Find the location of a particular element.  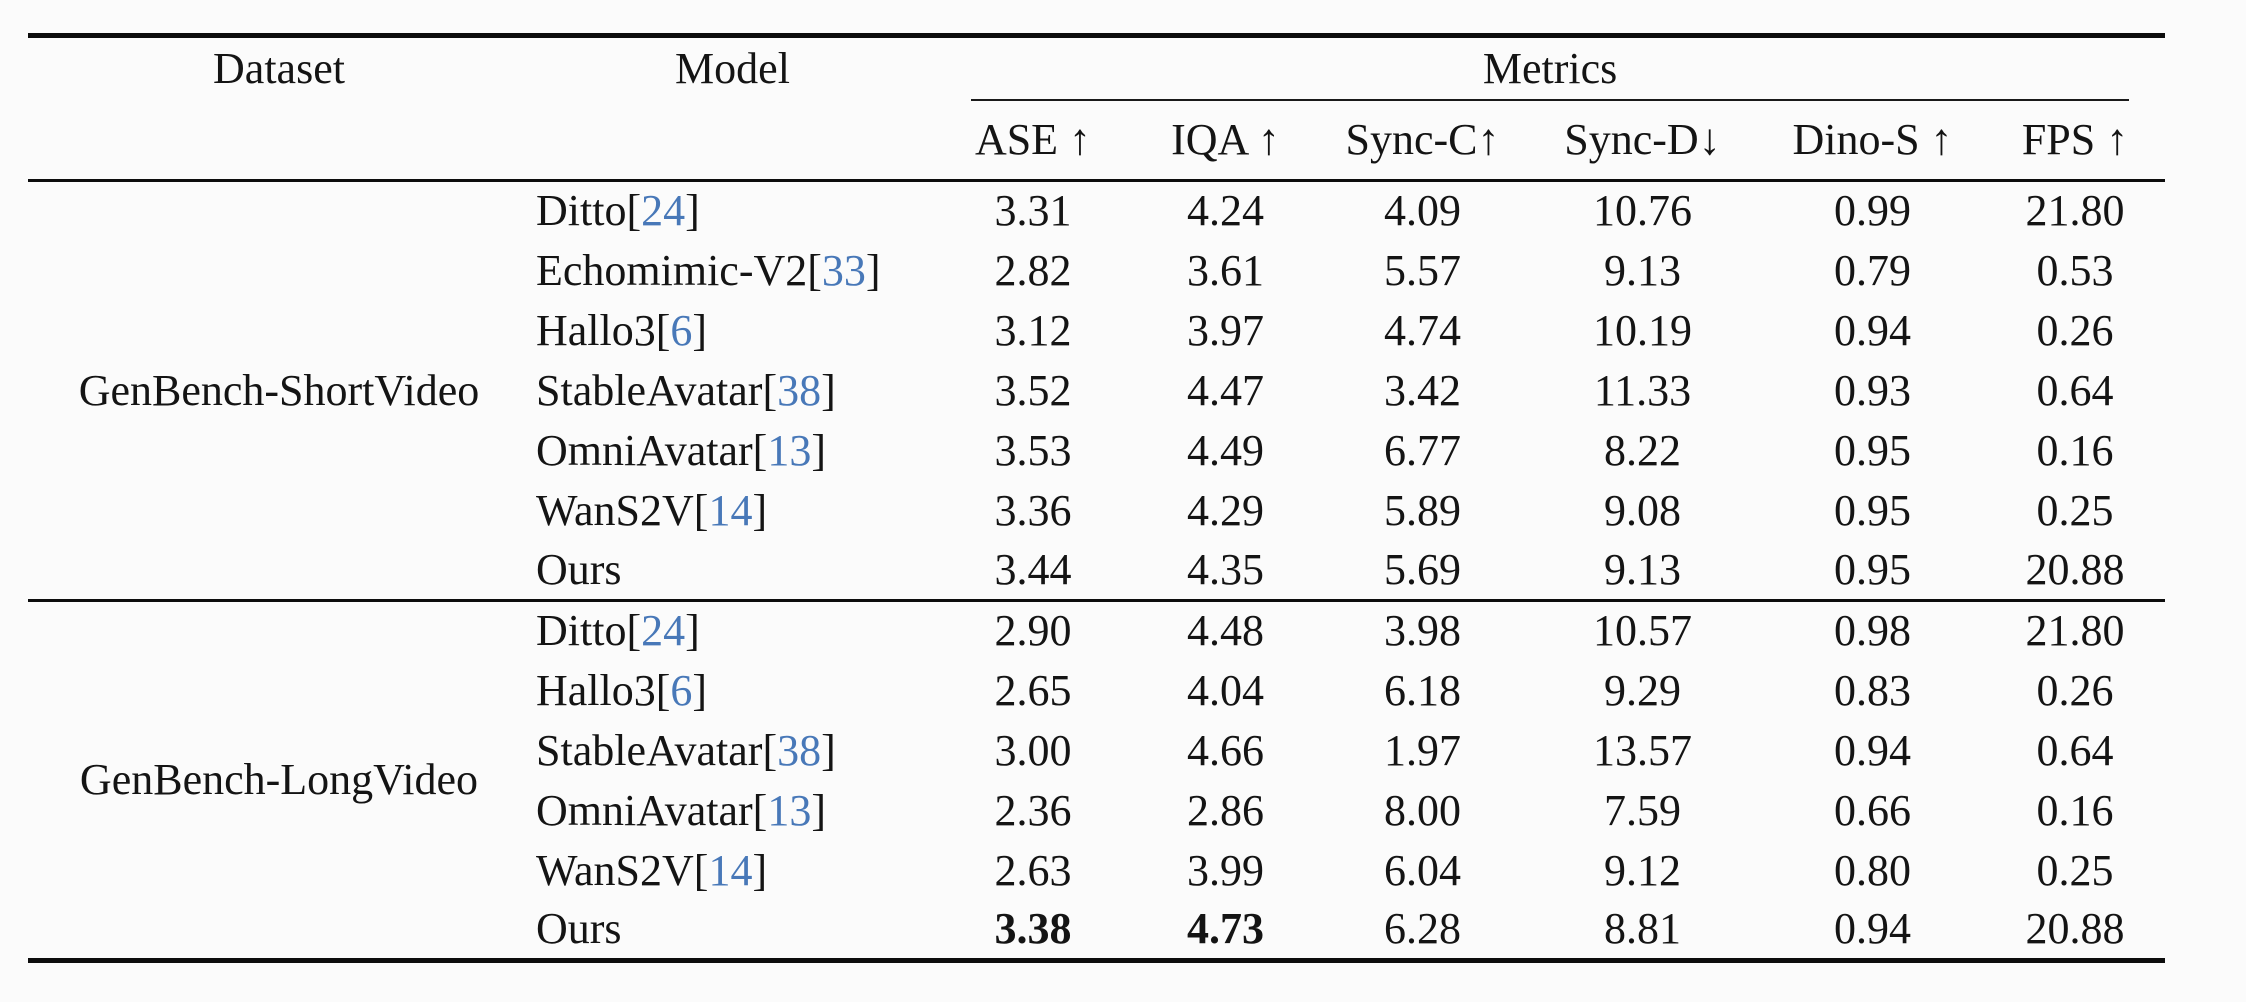

group-header-row: Dataset Model Metrics is located at coordinates (1096, 68).